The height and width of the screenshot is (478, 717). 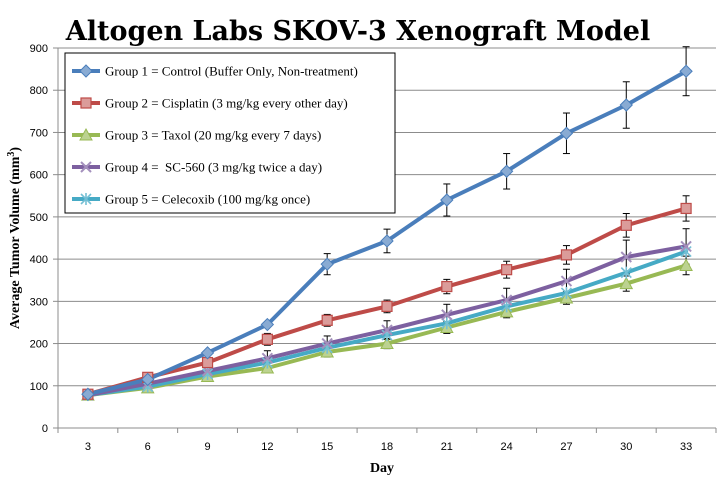 I want to click on x-tick-label: 18, so click(x=387, y=447).